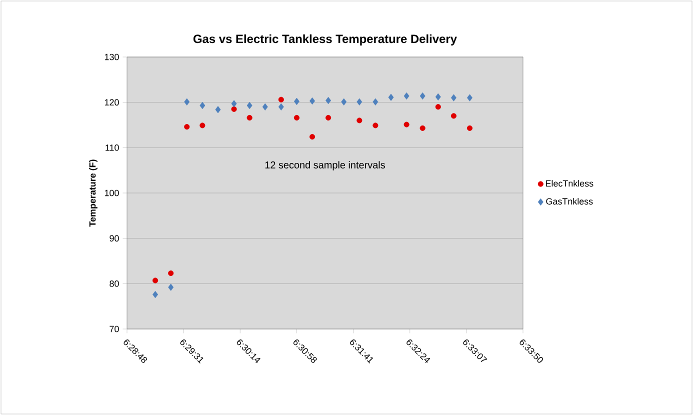  I want to click on annotation: 12 second sample intervals, so click(325, 165).